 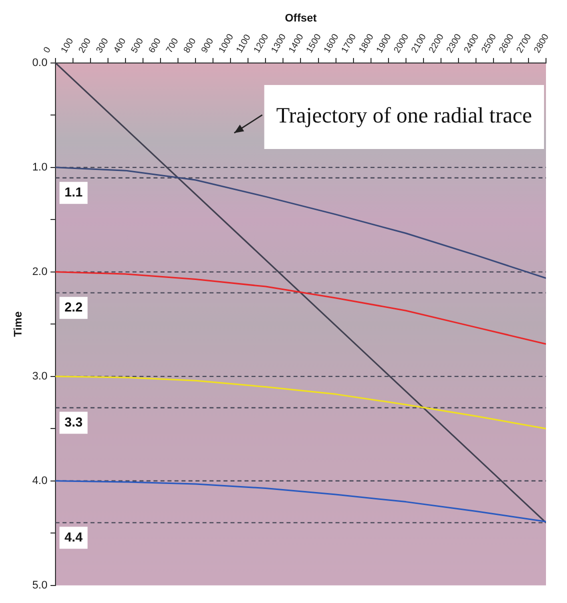 I want to click on x-tick-label: 800, so click(x=190, y=45).